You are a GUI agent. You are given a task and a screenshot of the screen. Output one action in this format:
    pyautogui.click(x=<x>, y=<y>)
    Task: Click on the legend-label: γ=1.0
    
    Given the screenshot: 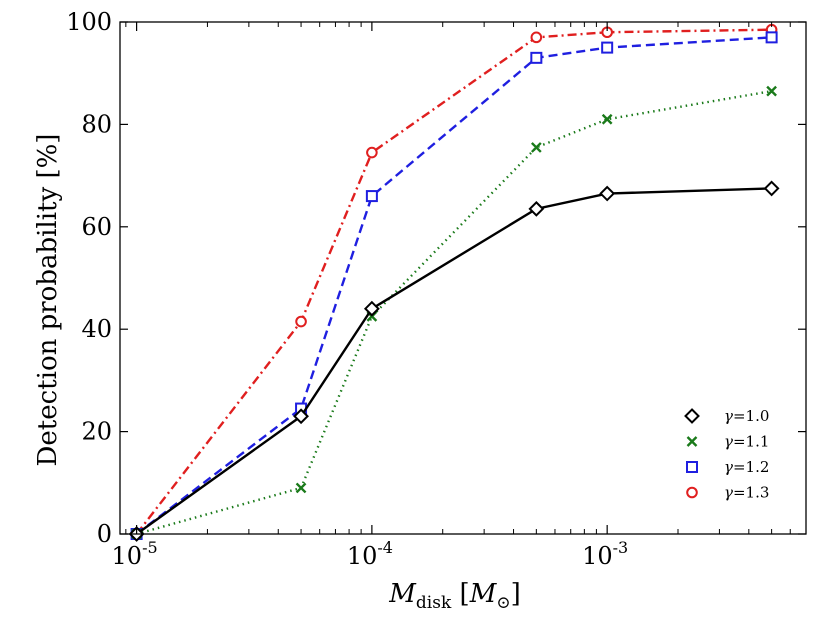 What is the action you would take?
    pyautogui.click(x=746, y=416)
    